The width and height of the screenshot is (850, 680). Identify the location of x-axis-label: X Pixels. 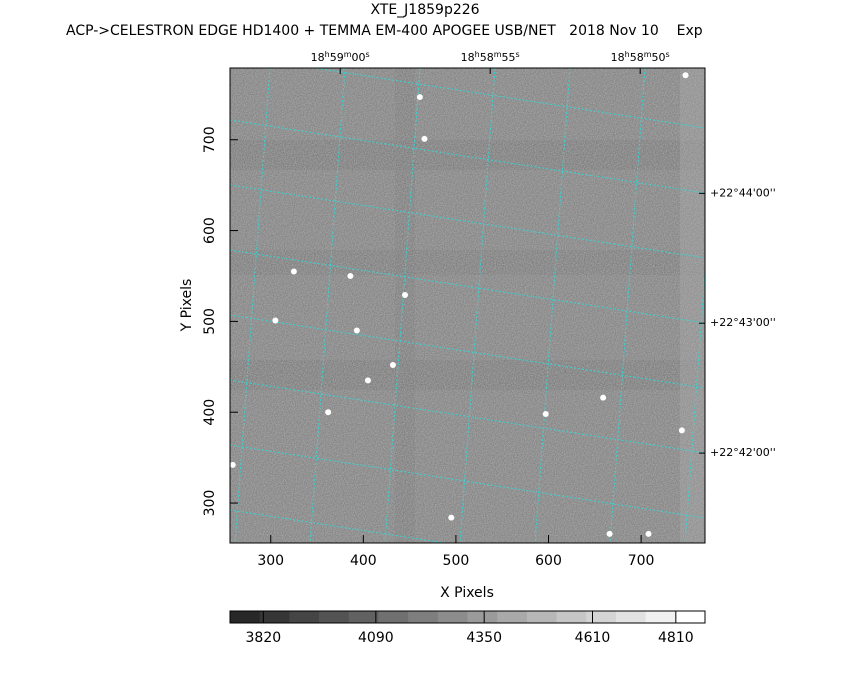
(467, 593).